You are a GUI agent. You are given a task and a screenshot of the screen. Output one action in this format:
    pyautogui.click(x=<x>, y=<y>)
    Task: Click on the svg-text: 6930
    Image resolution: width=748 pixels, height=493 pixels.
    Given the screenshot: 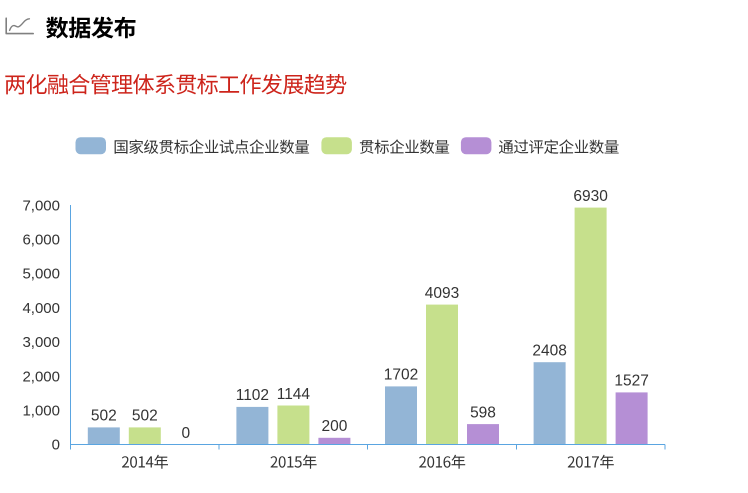 What is the action you would take?
    pyautogui.click(x=590, y=196)
    